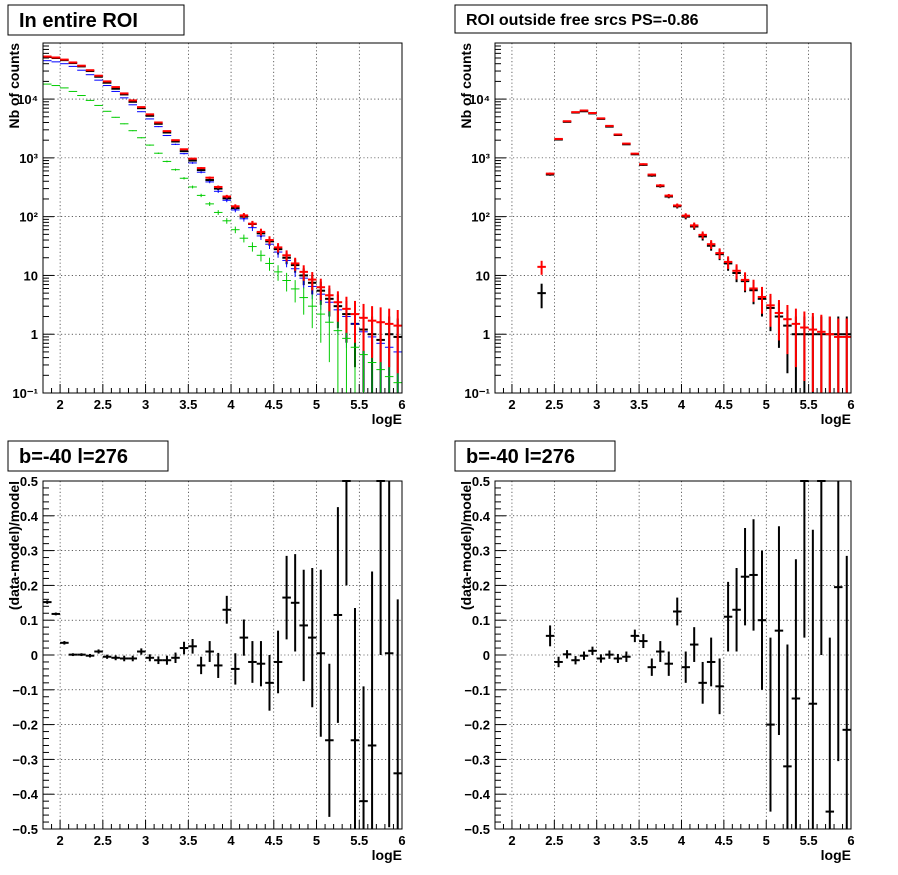 The image size is (898, 875). Describe the element at coordinates (582, 20) in the screenshot. I see `panel-title: ROI outside free srcs PS=-0.86` at that location.